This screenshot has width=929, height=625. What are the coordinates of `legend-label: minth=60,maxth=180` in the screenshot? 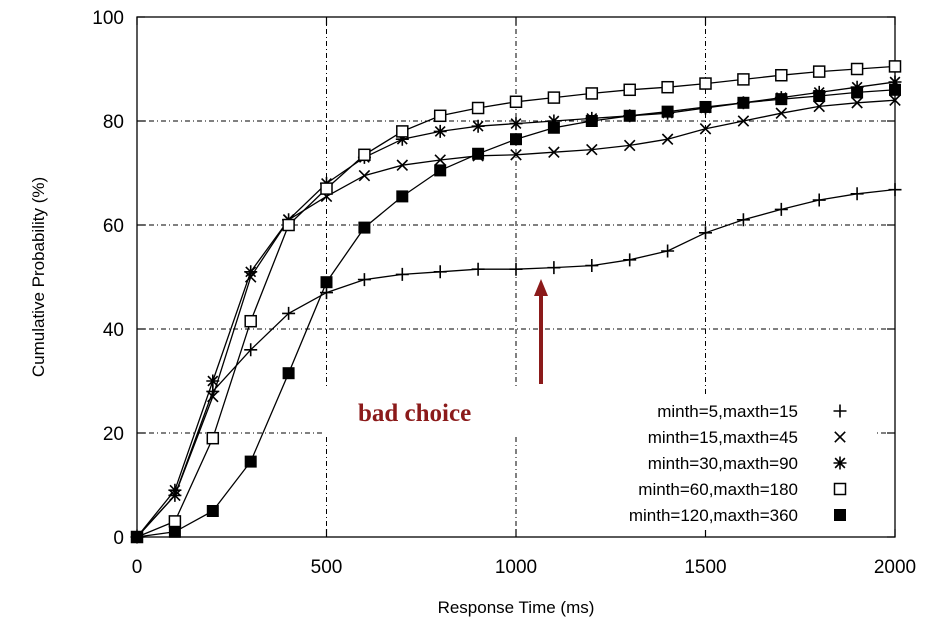 It's located at (718, 489).